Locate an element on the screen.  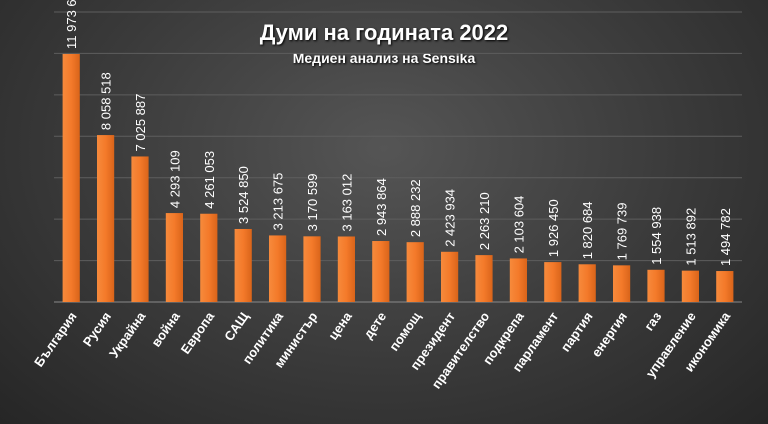
value-label-7: 3 213 675 is located at coordinates (278, 202).